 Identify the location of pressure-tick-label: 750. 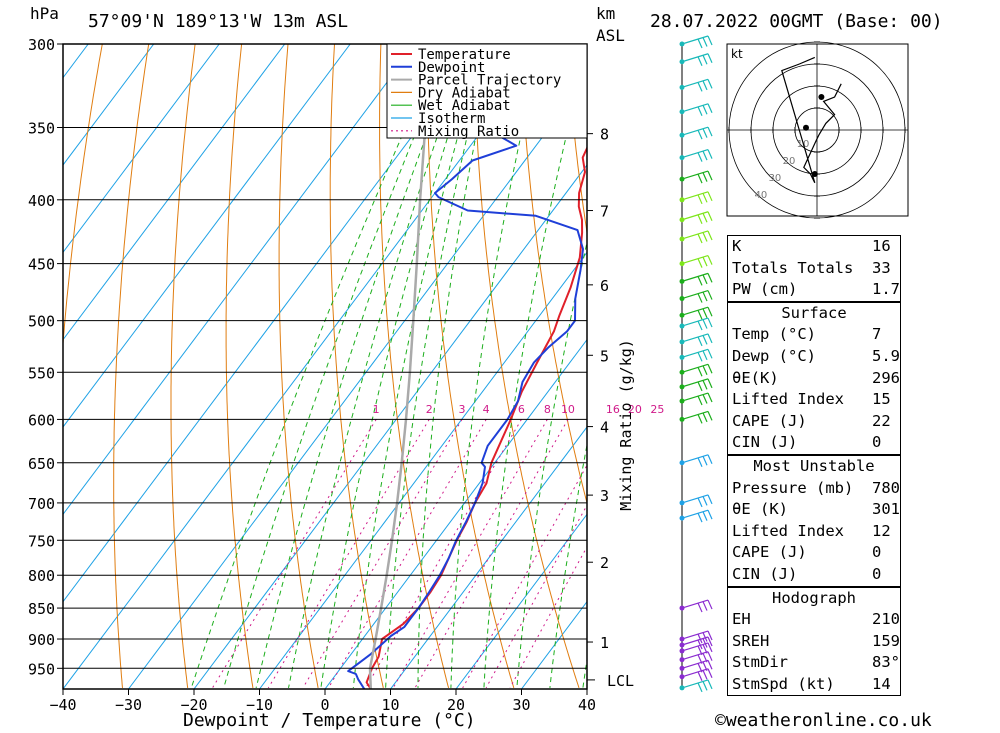
(41, 541).